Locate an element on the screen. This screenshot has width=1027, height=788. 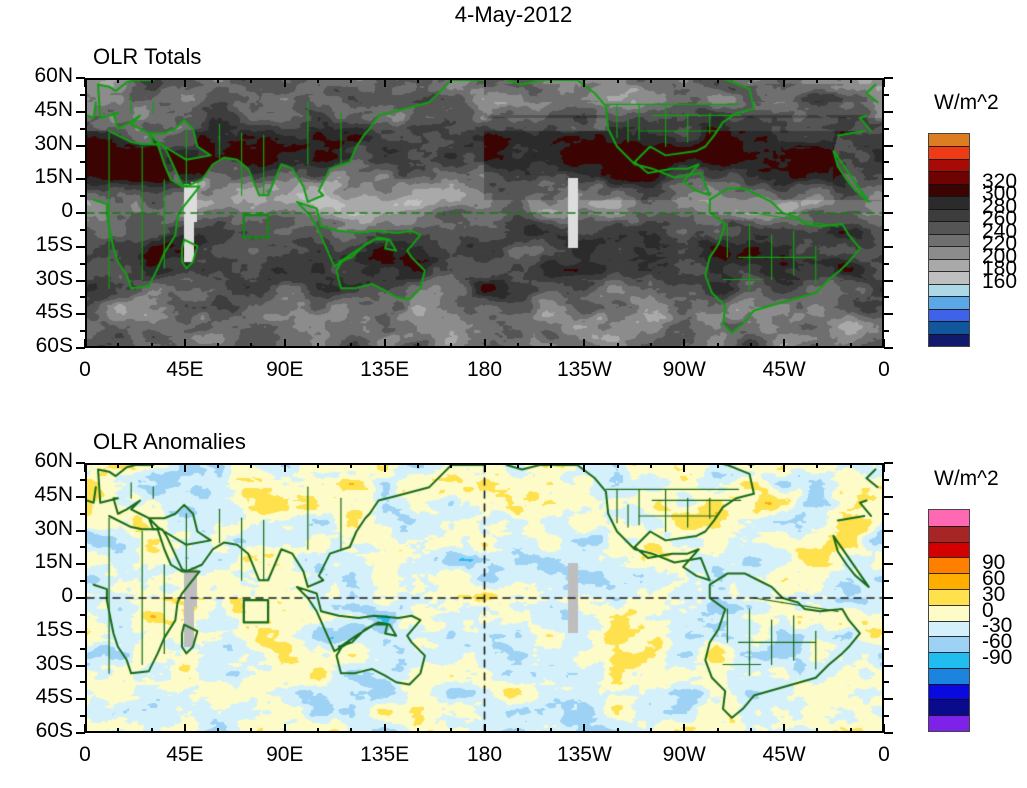
colorbar-label-6: -90 is located at coordinates (997, 657).